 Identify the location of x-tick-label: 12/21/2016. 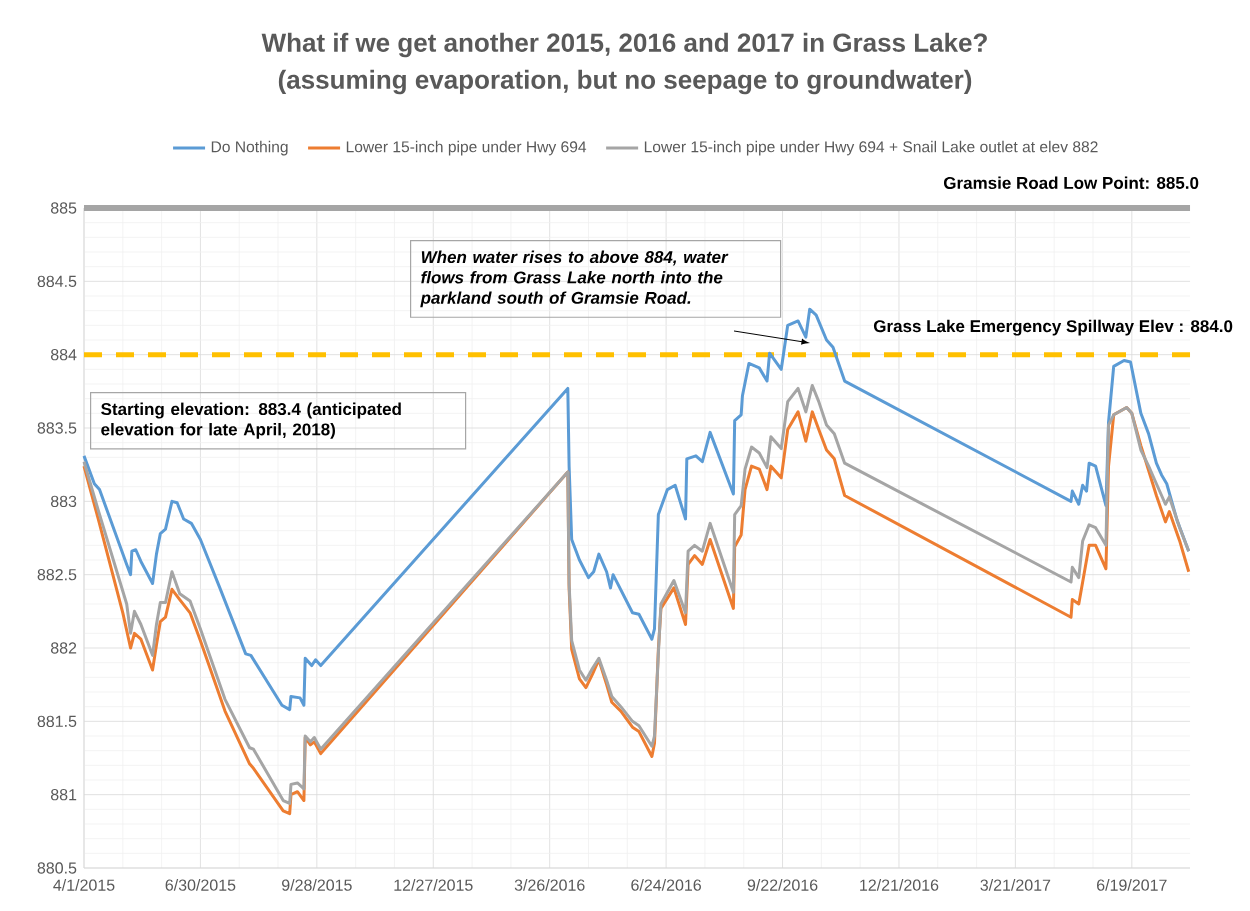
(899, 885).